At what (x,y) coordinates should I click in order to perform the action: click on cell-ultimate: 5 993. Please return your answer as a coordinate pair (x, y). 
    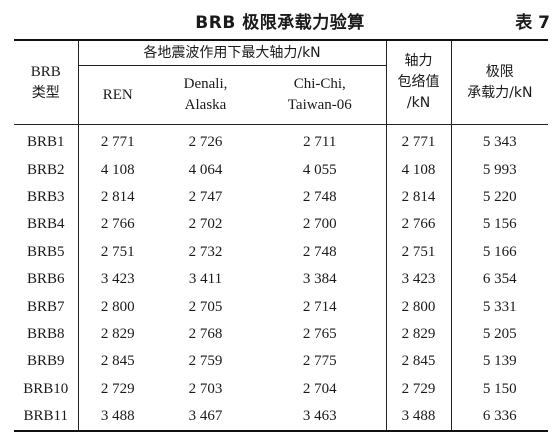
    Looking at the image, I should click on (499, 170).